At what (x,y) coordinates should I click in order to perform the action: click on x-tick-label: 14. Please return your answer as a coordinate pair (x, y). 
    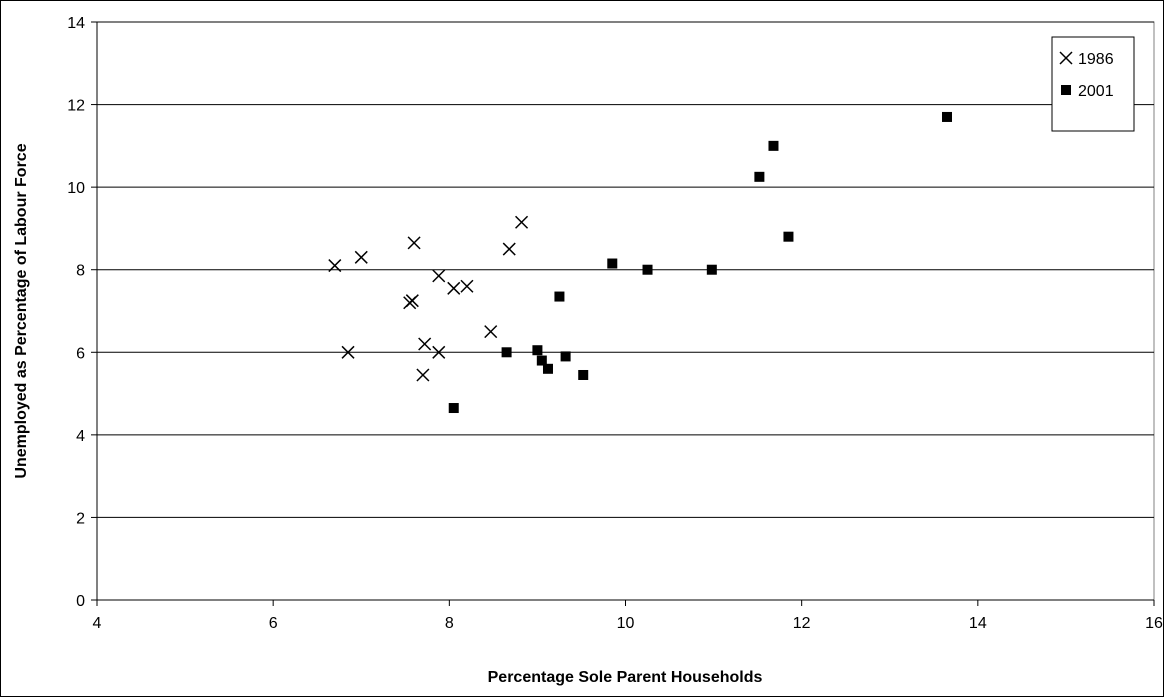
    Looking at the image, I should click on (978, 623).